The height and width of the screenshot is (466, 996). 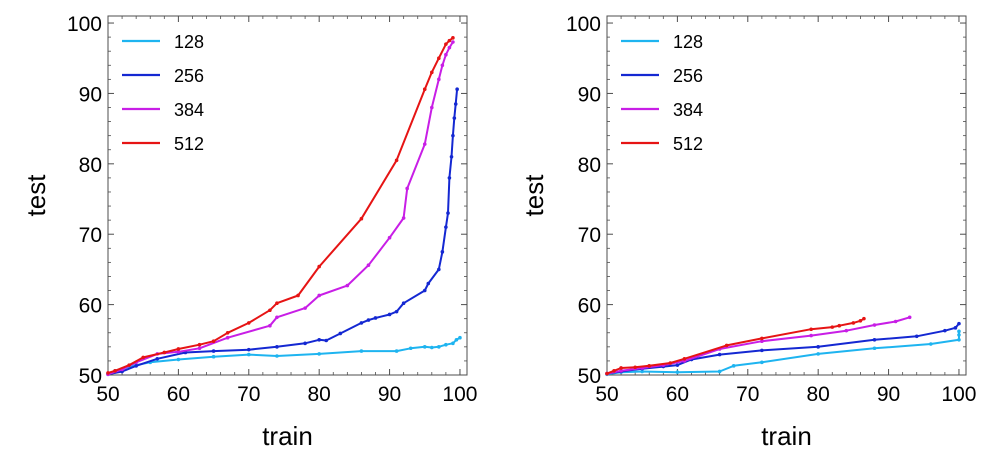 I want to click on x-tick-label: 90, so click(x=888, y=394).